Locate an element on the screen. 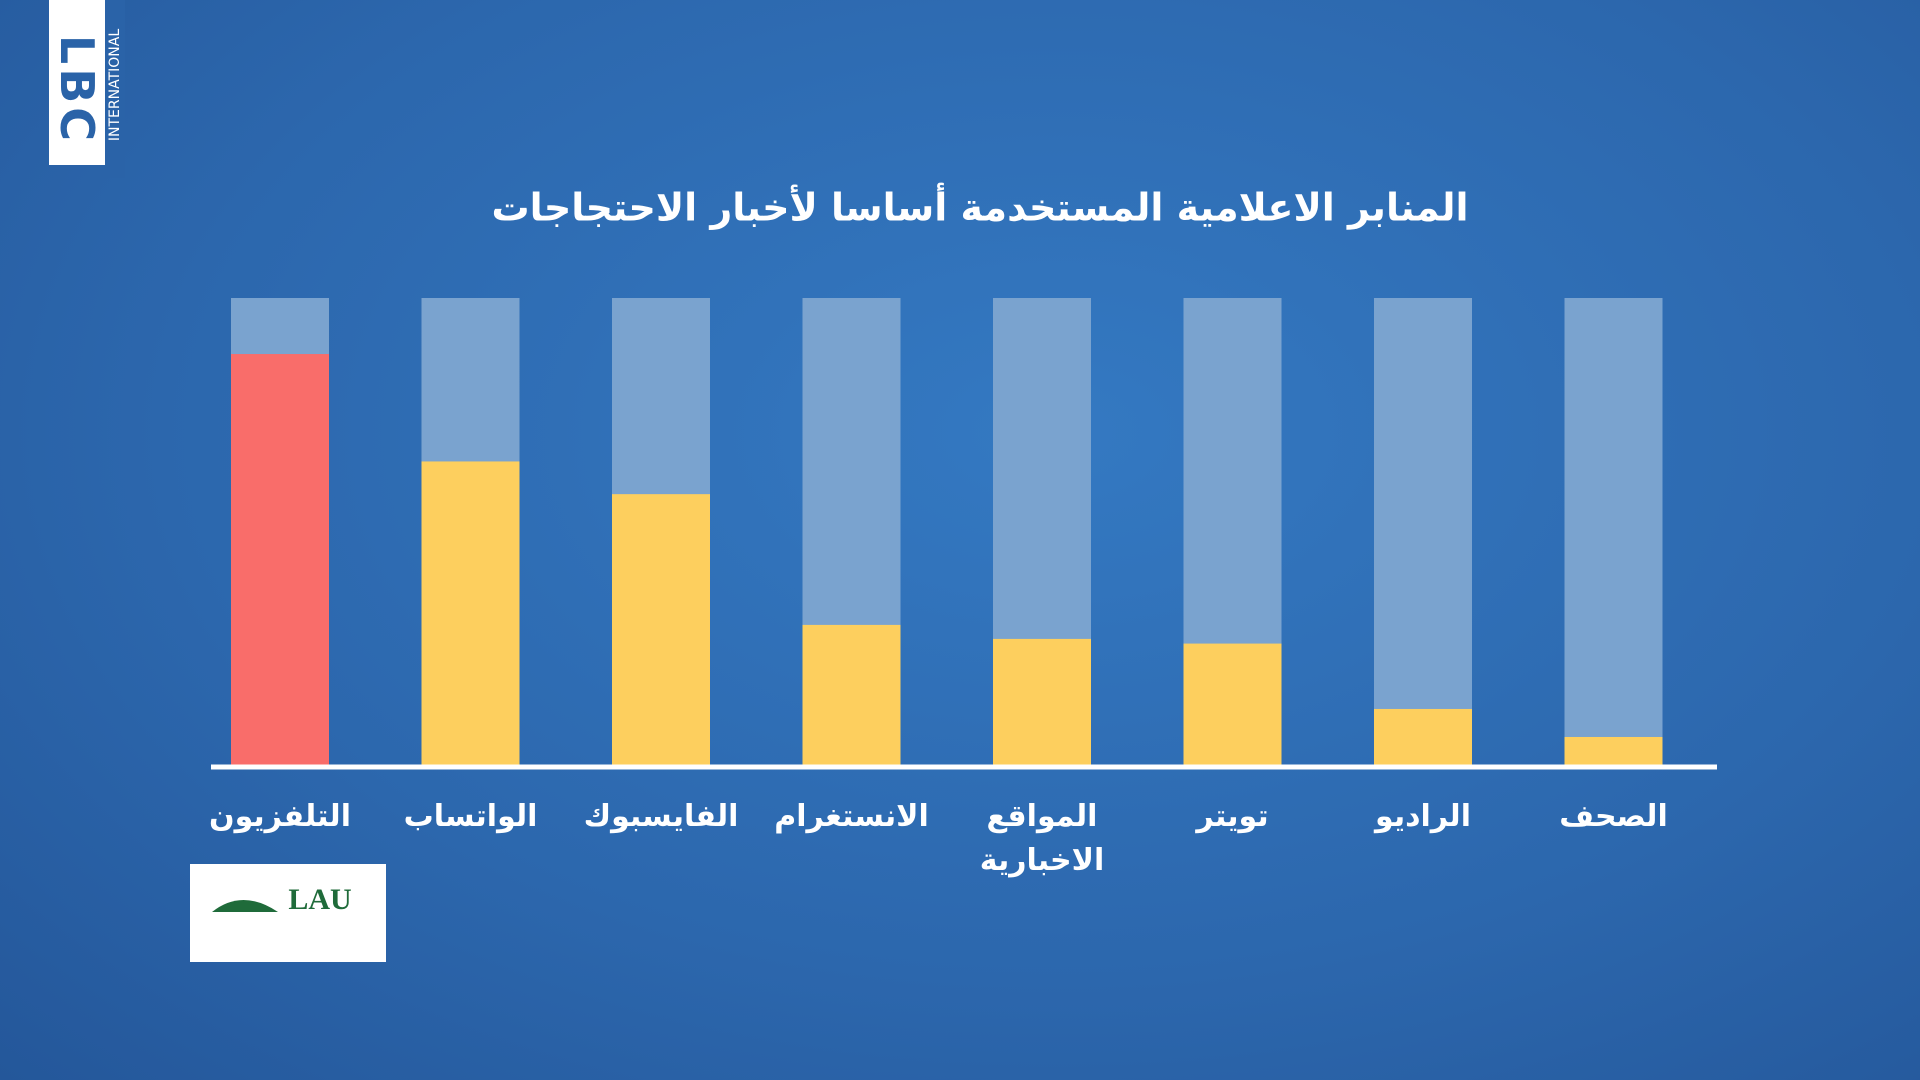  x-tick-label: تويتر is located at coordinates (1232, 816).